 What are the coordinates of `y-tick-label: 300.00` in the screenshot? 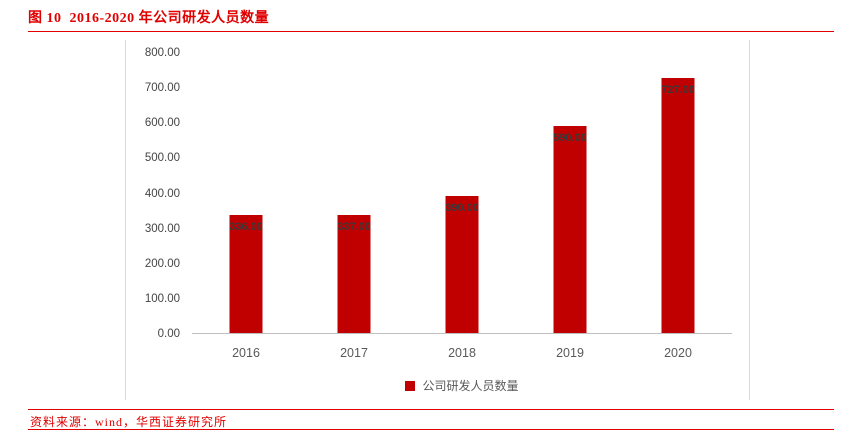 It's located at (162, 228).